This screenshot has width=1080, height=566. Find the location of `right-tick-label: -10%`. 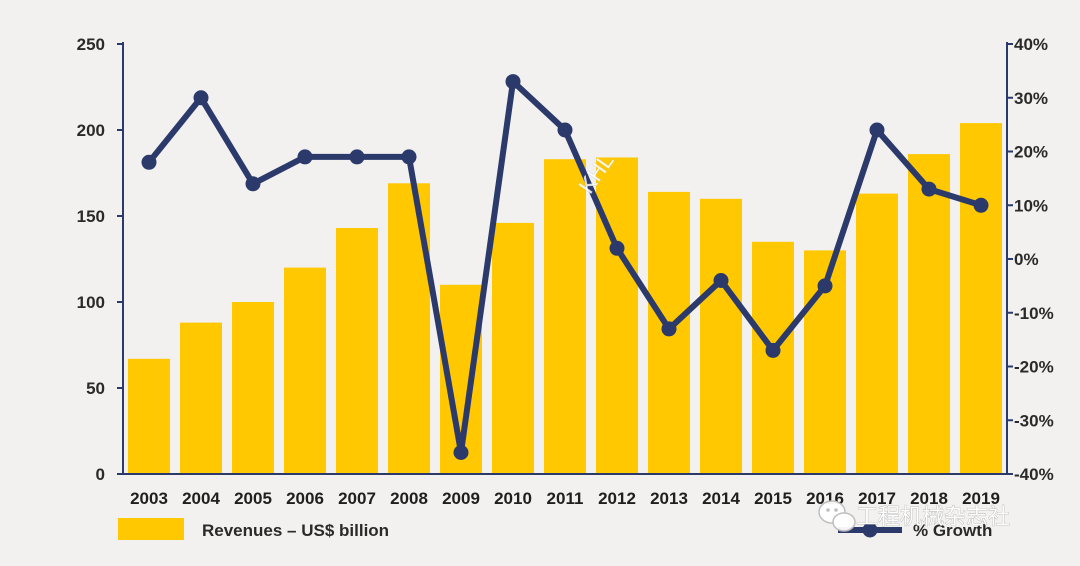

right-tick-label: -10% is located at coordinates (1034, 313).